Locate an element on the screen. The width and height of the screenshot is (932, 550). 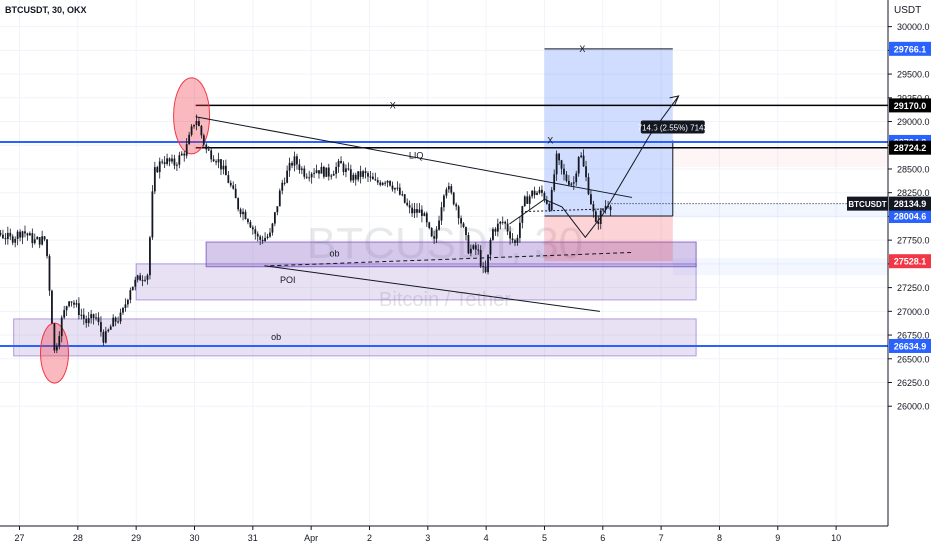
last-price-symbol-badge is located at coordinates (867, 203).